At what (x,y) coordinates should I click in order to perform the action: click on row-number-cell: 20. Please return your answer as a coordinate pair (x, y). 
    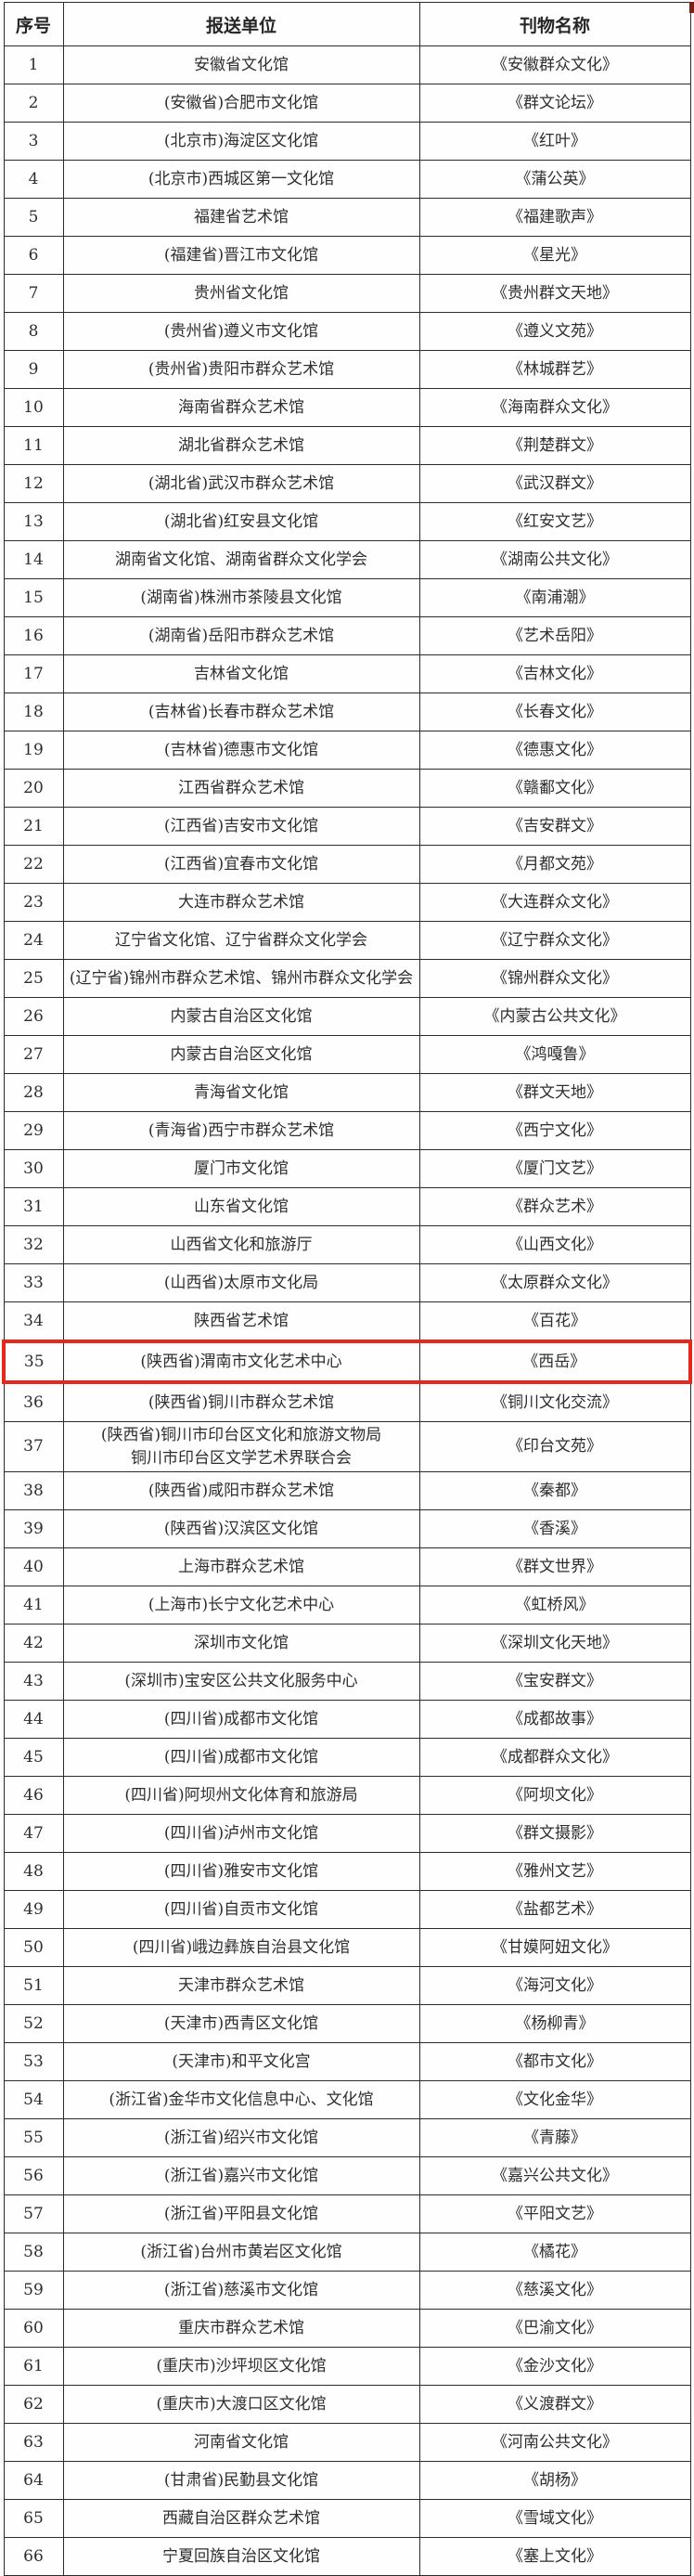
    Looking at the image, I should click on (33, 788).